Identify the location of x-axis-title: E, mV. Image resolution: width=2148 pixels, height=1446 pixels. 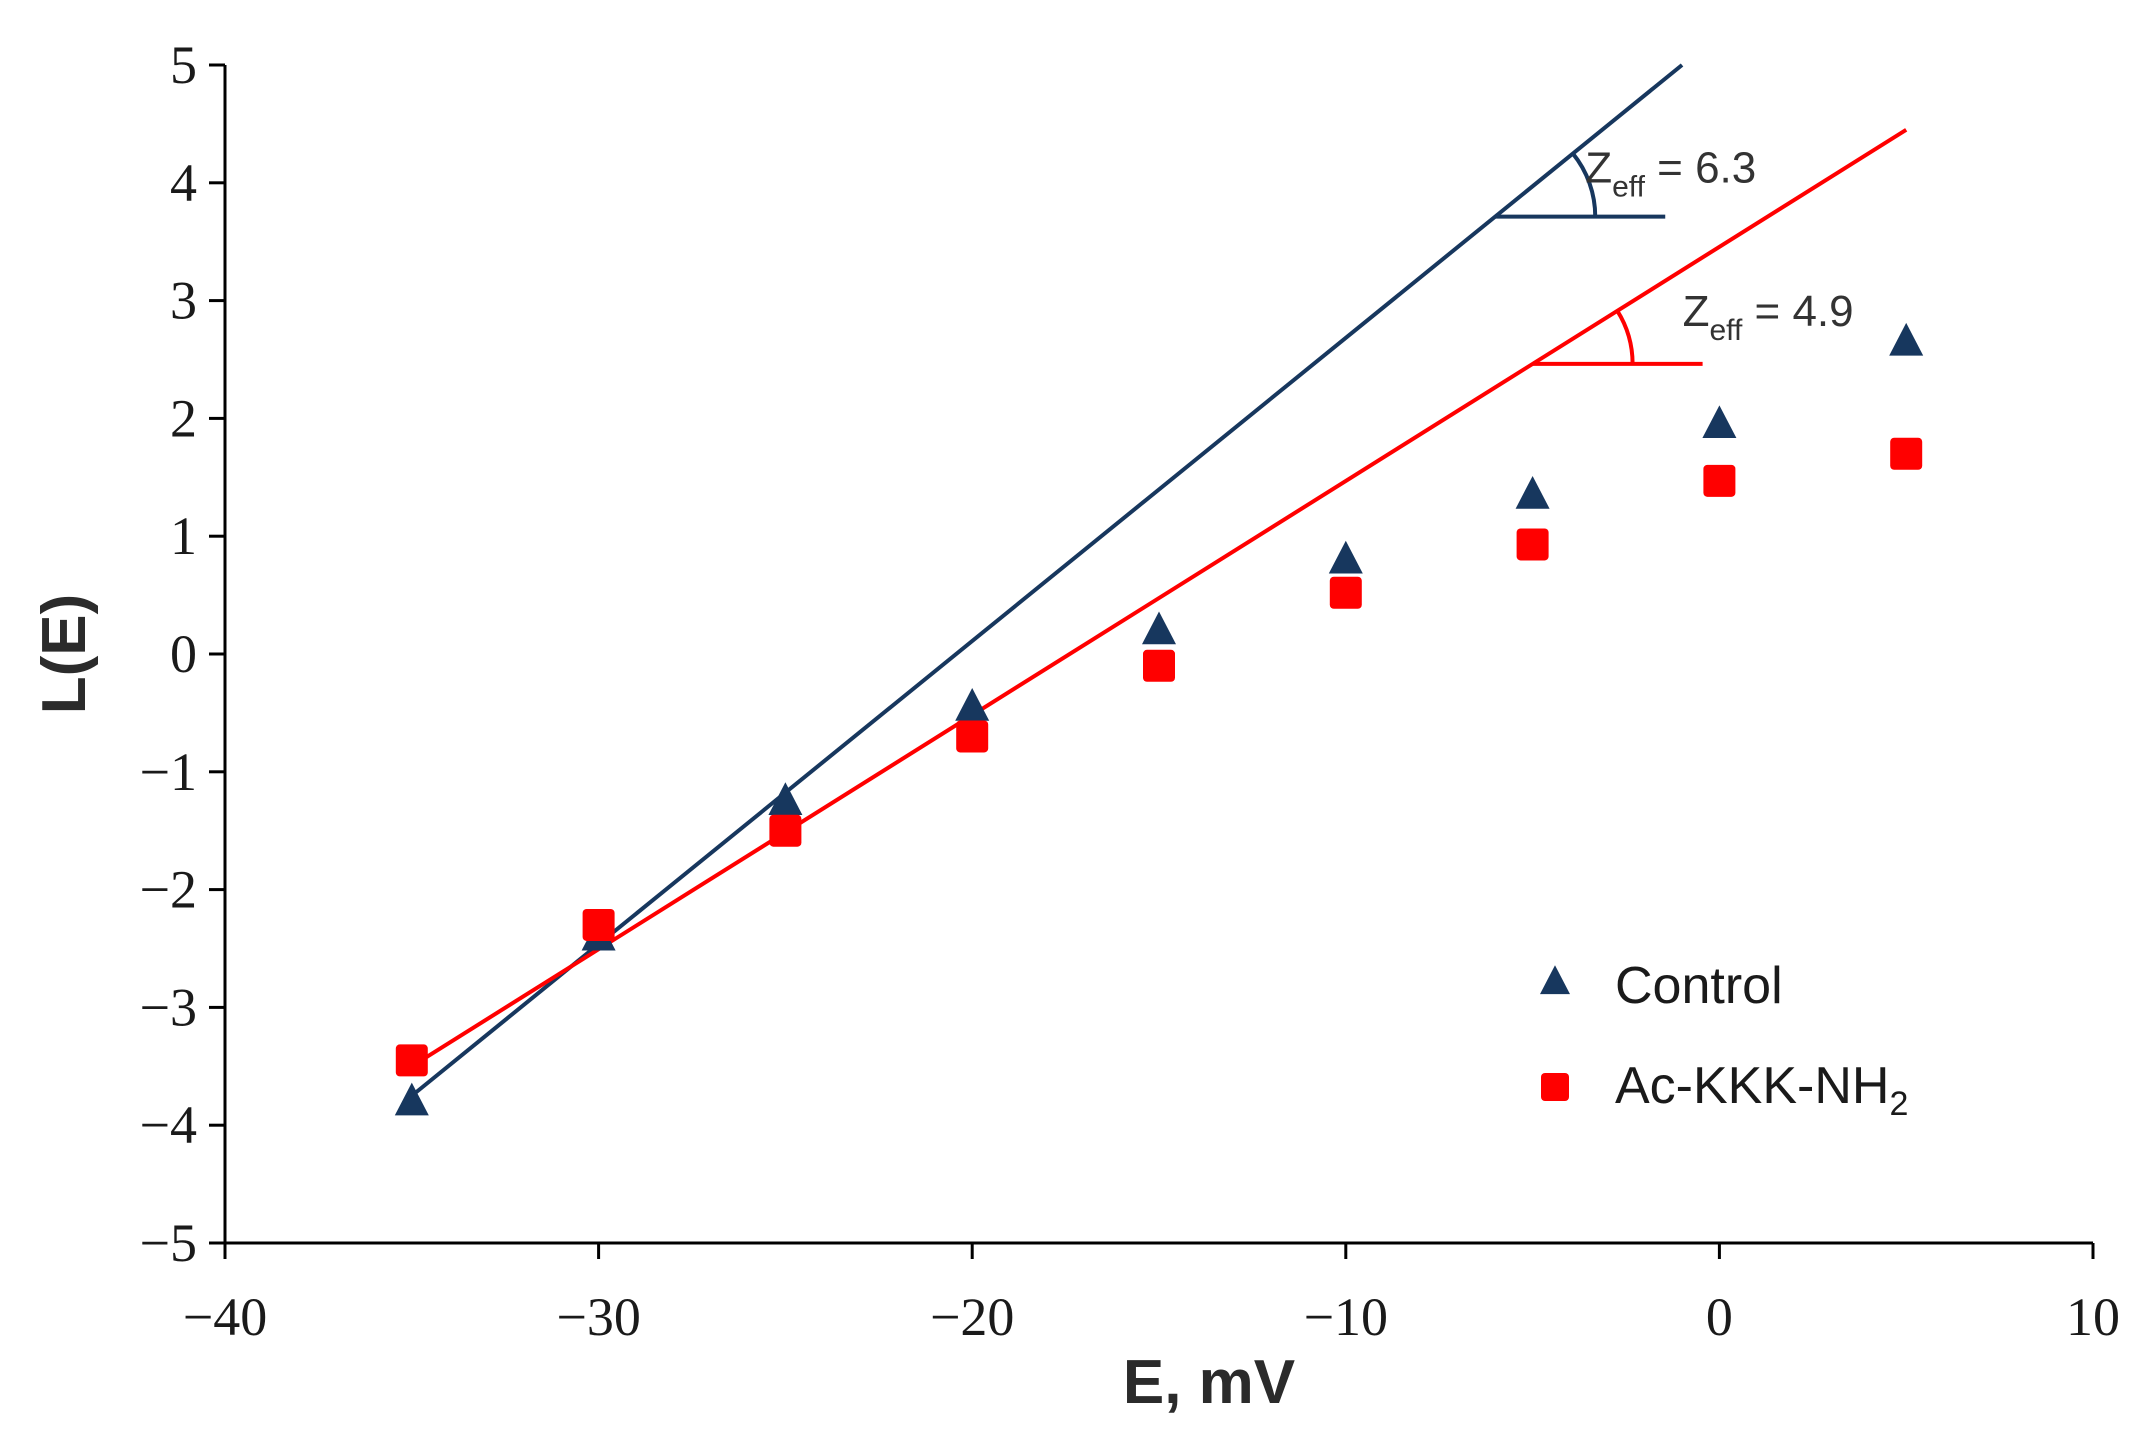
(1209, 1382).